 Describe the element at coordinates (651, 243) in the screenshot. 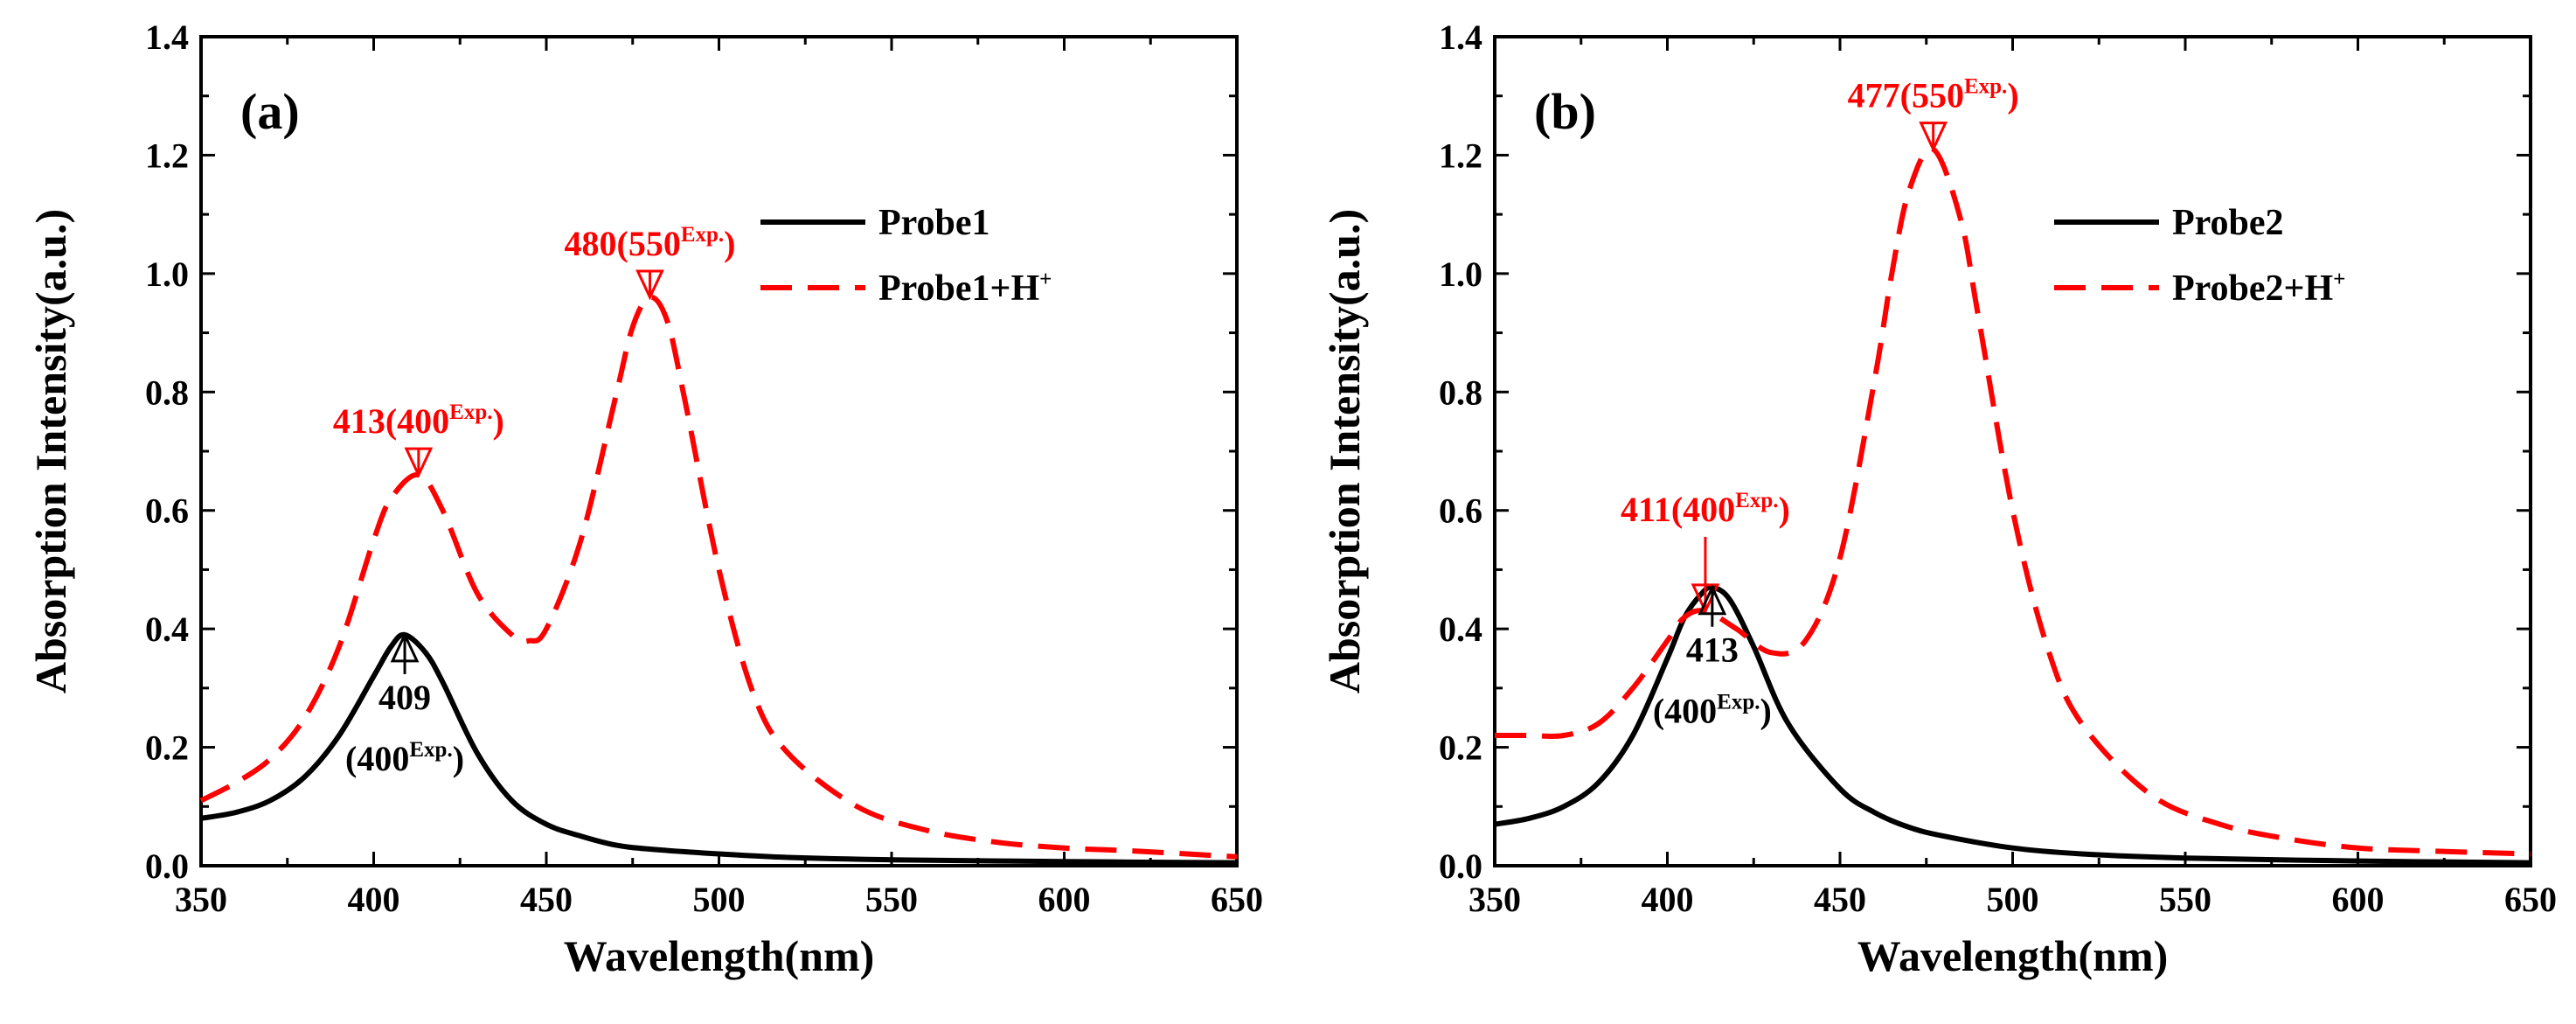

I see `annotation-label: 480(550Exp.)` at that location.